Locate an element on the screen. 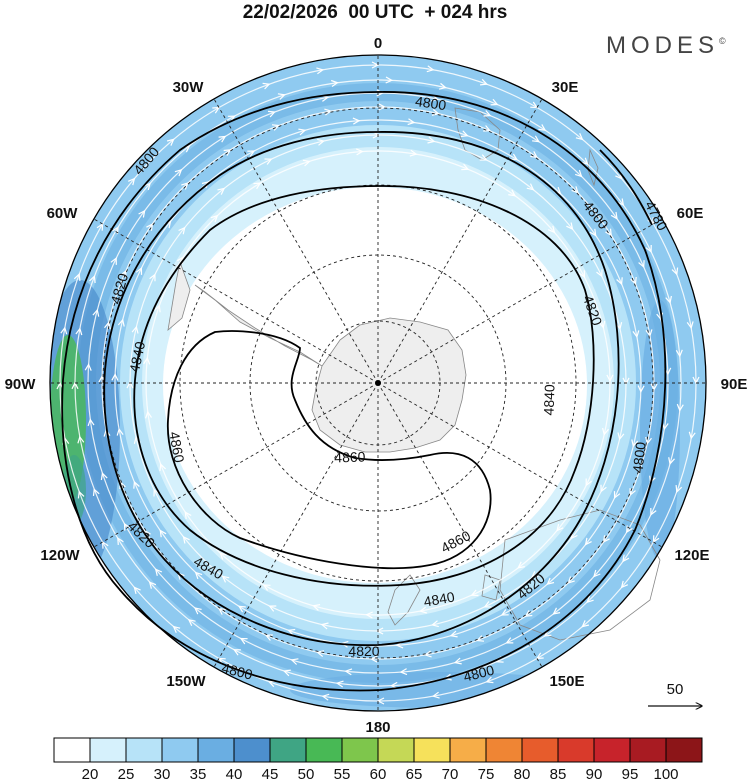 Image resolution: width=750 pixels, height=782 pixels. south-pole-dot is located at coordinates (378, 383).